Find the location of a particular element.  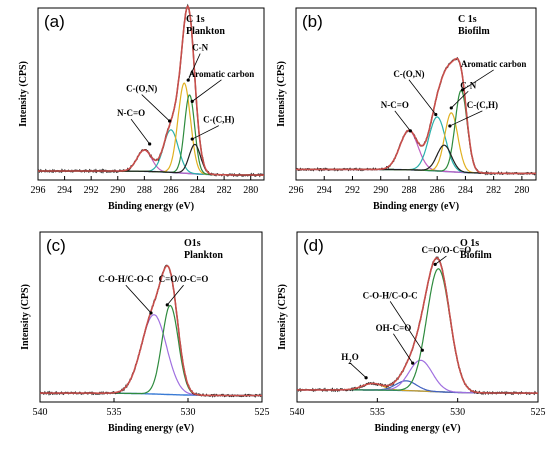

x-tick-label: 525 is located at coordinates (262, 412).